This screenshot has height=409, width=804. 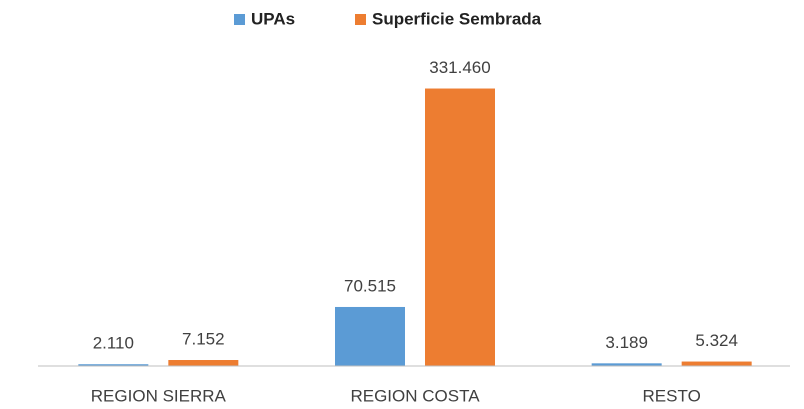 What do you see at coordinates (626, 342) in the screenshot?
I see `data-label: 3.189` at bounding box center [626, 342].